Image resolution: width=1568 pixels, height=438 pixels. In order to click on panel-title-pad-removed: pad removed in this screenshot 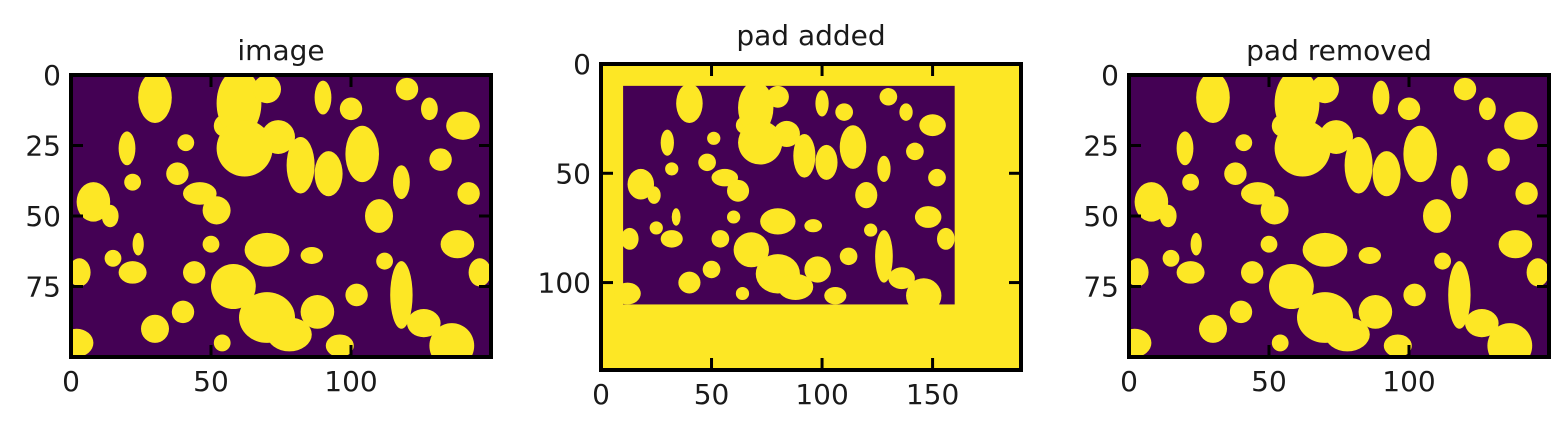, I will do `click(1339, 50)`.